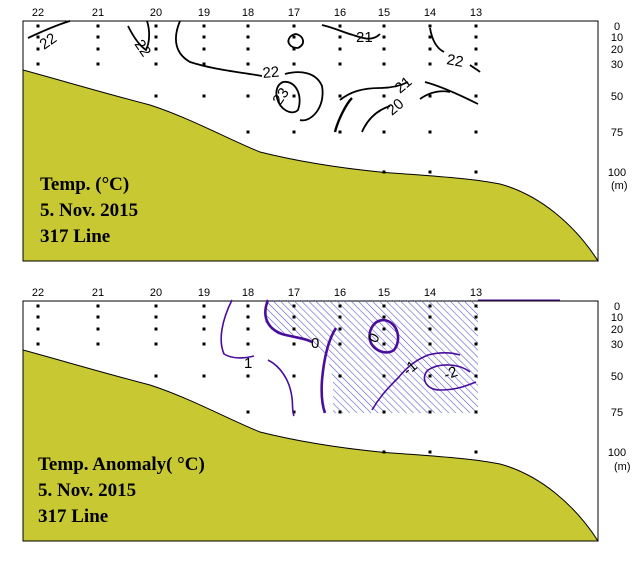 This screenshot has height=563, width=635. Describe the element at coordinates (49, 29) in the screenshot. I see `contour-22-left` at that location.